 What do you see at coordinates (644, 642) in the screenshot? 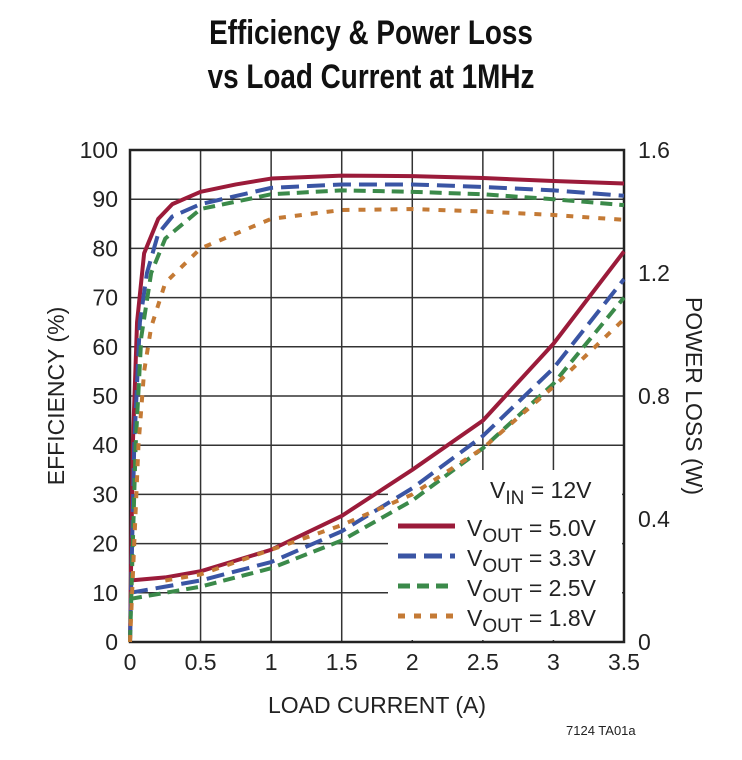
I see `y2-tick-label: 0` at bounding box center [644, 642].